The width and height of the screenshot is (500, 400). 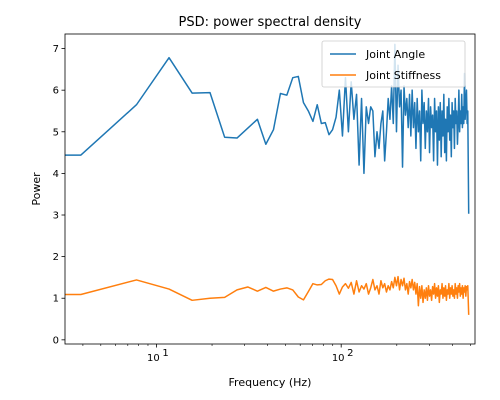 I want to click on y-tick-label: 3, so click(x=56, y=216).